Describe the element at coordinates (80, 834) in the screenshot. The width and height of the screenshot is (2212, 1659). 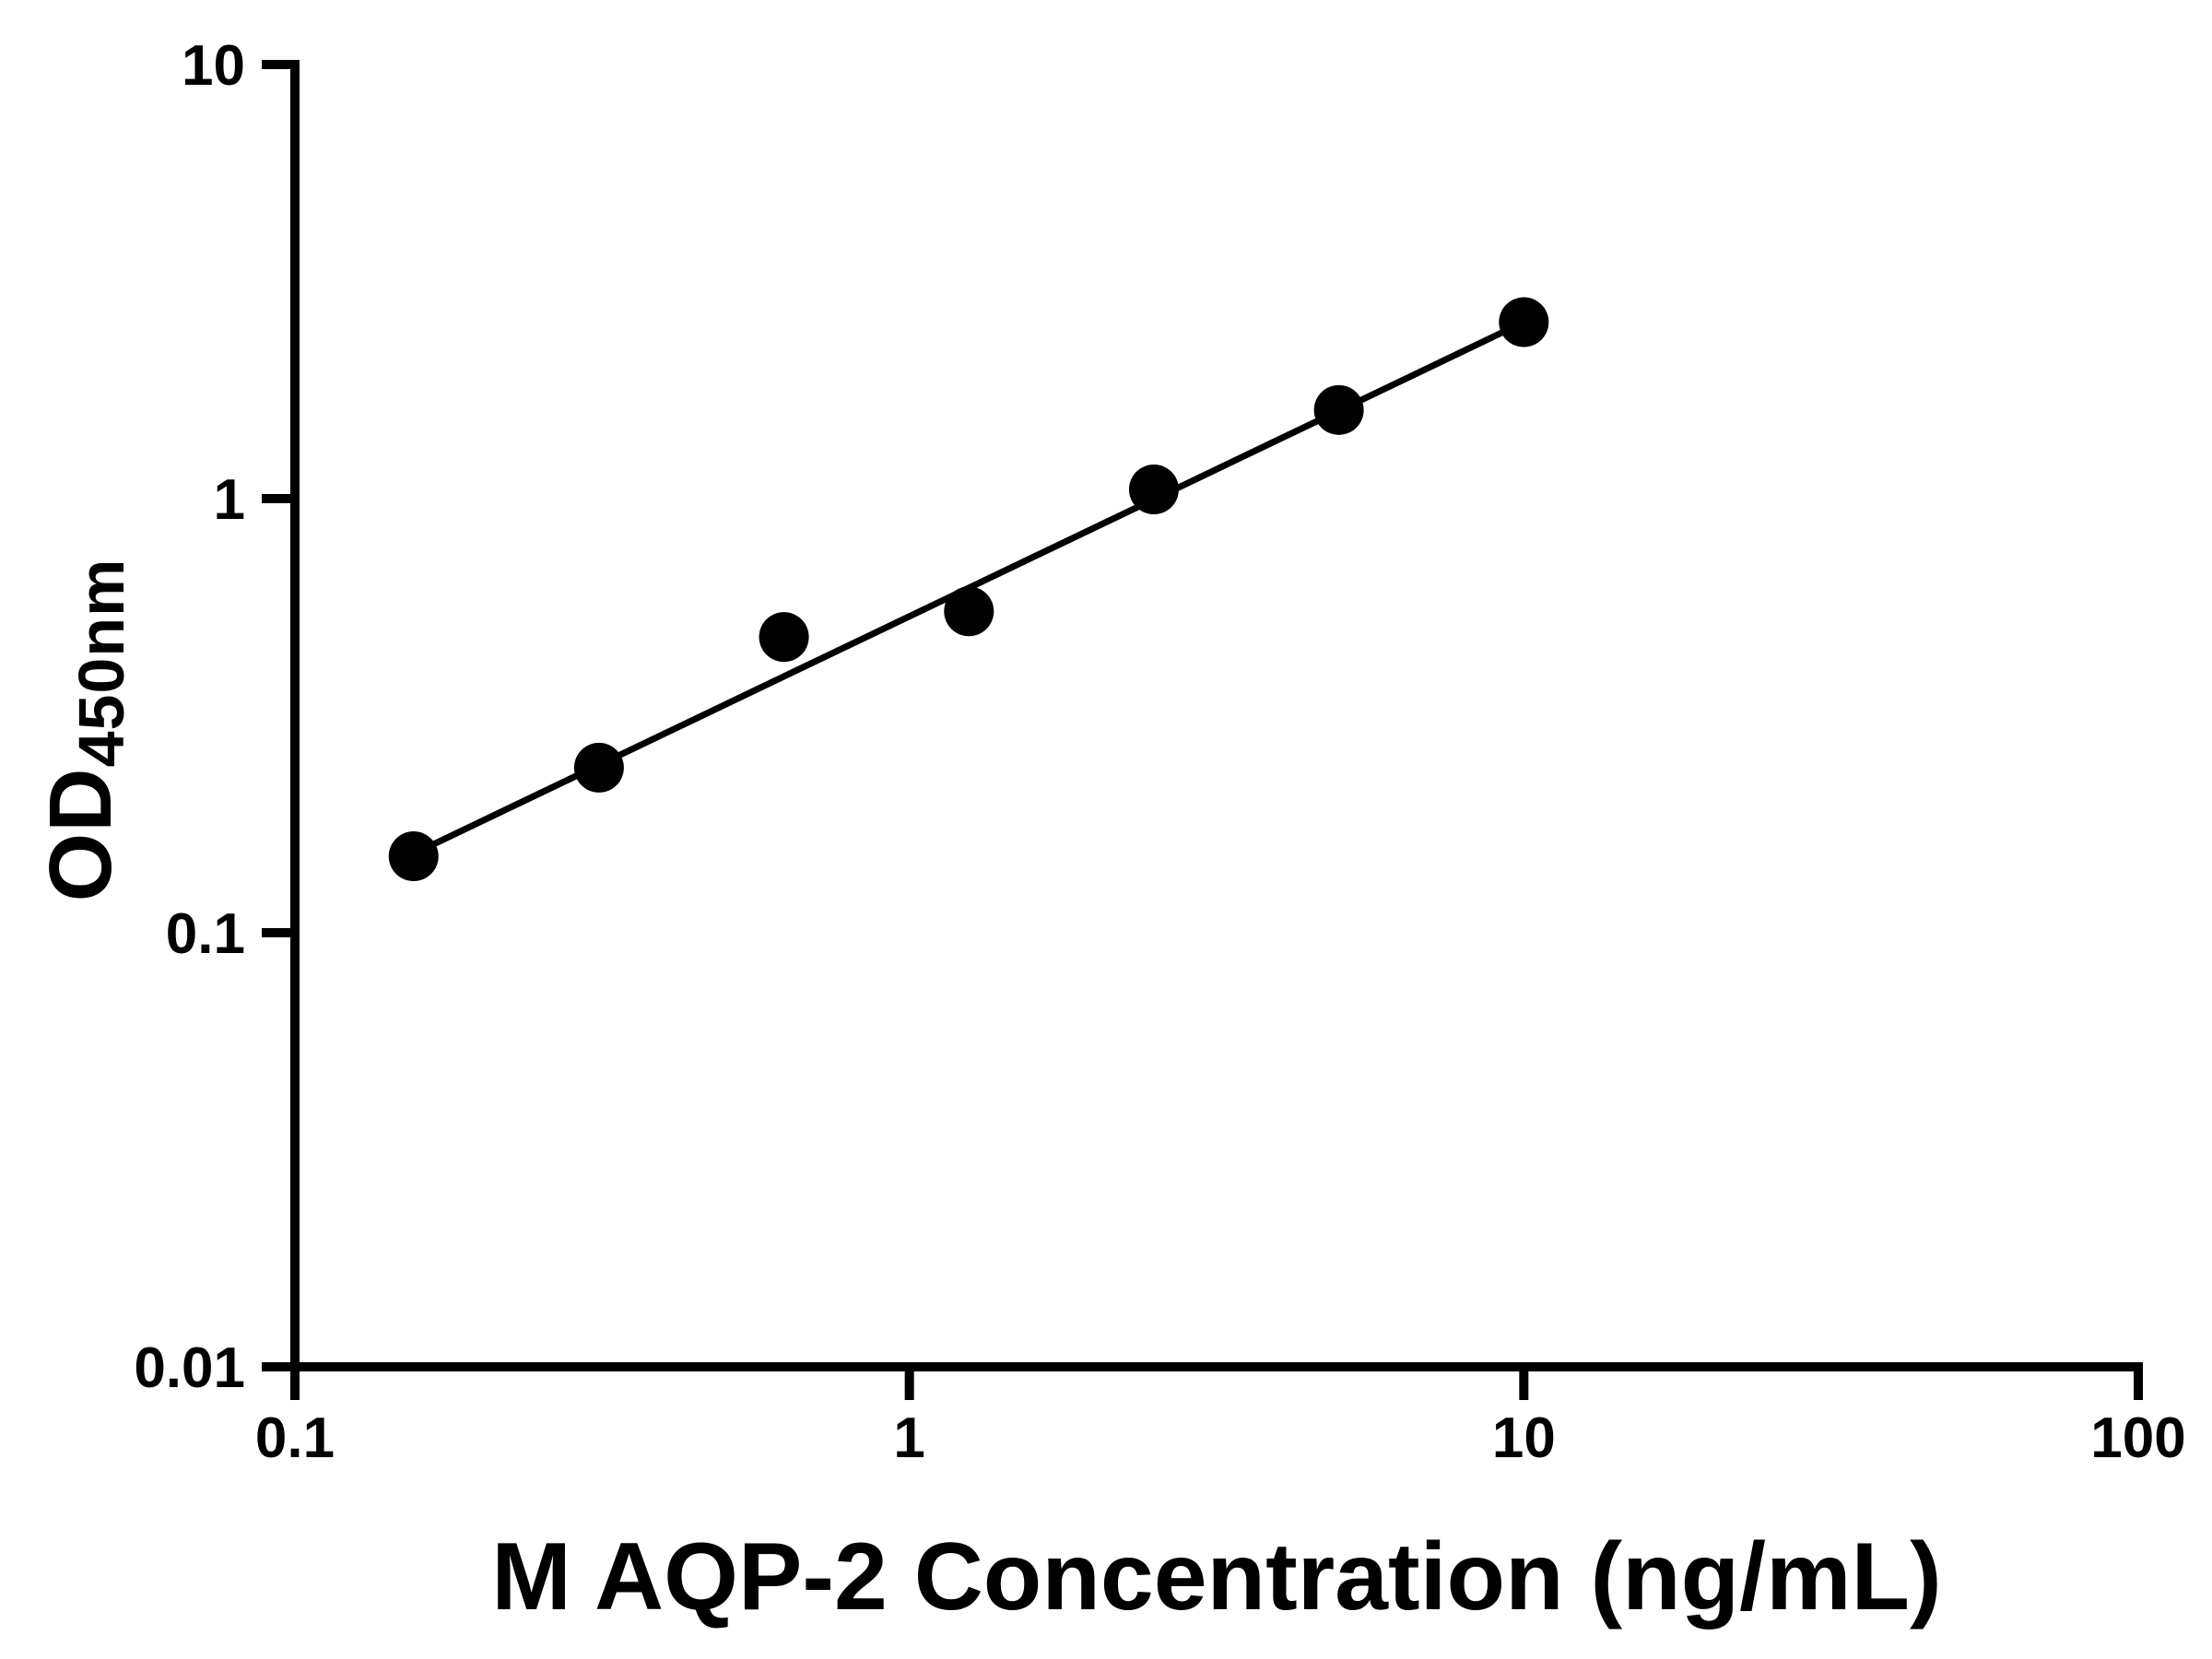
I see `y-axis-title-main: OD` at that location.